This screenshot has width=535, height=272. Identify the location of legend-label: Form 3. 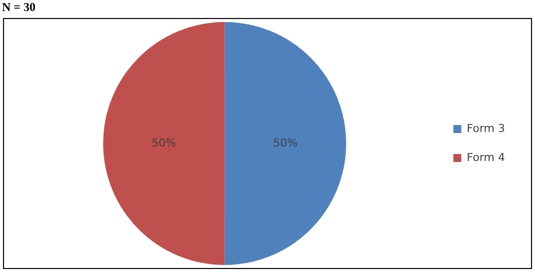
(486, 128).